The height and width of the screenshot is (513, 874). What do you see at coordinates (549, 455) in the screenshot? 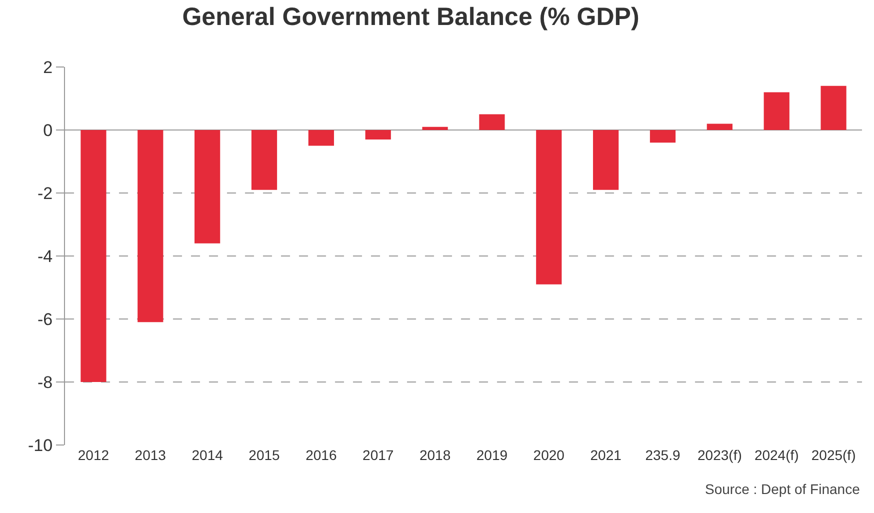
I see `x-tick-label: 2020` at bounding box center [549, 455].